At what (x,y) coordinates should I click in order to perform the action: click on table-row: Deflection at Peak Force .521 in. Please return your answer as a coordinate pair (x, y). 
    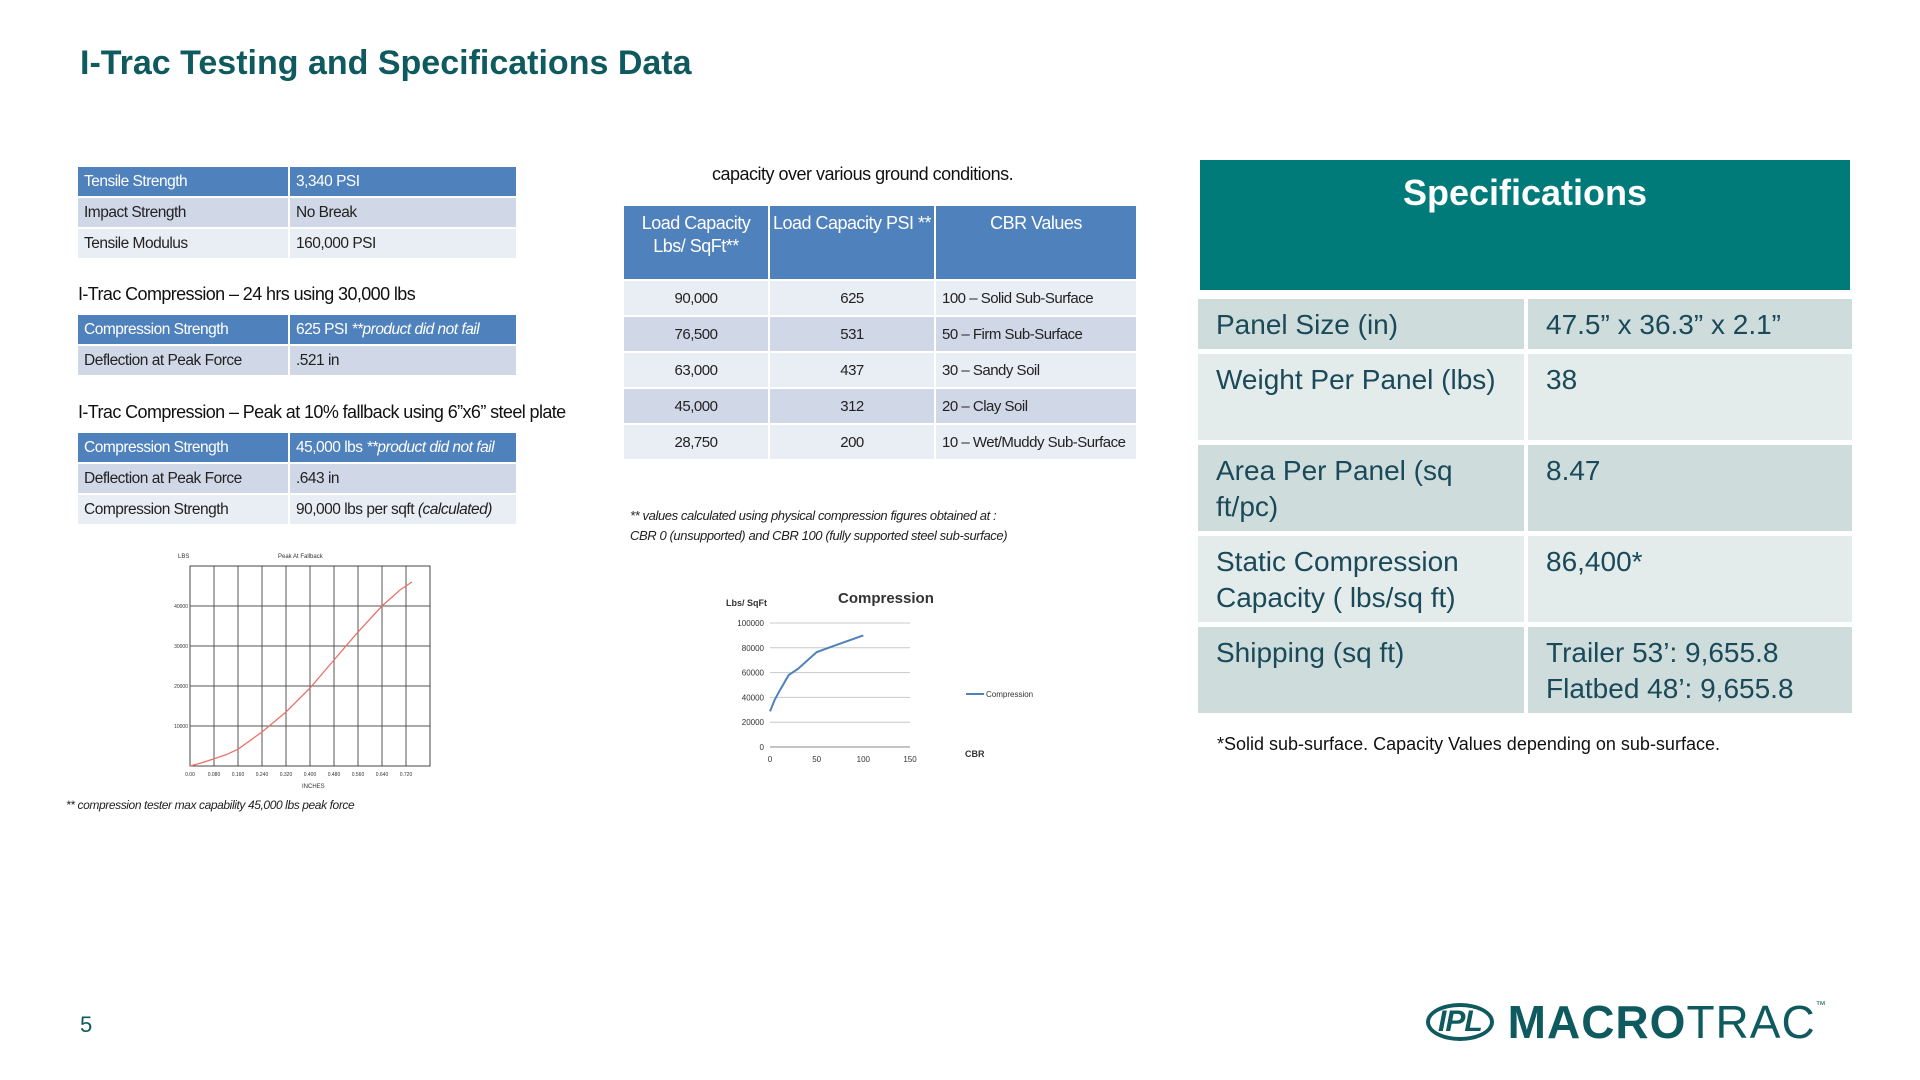
    Looking at the image, I should click on (297, 360).